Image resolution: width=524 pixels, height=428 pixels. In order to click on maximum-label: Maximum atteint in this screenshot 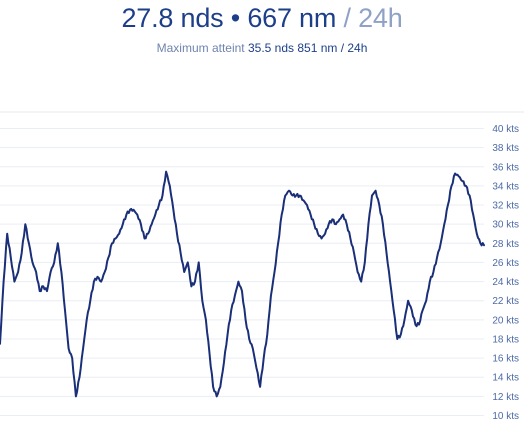, I will do `click(202, 48)`.